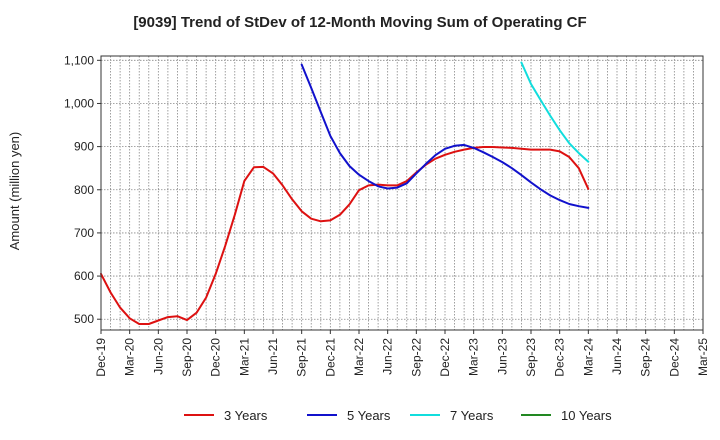 The width and height of the screenshot is (720, 440). Describe the element at coordinates (14, 191) in the screenshot. I see `y-axis-title: Amount (million yen)` at that location.